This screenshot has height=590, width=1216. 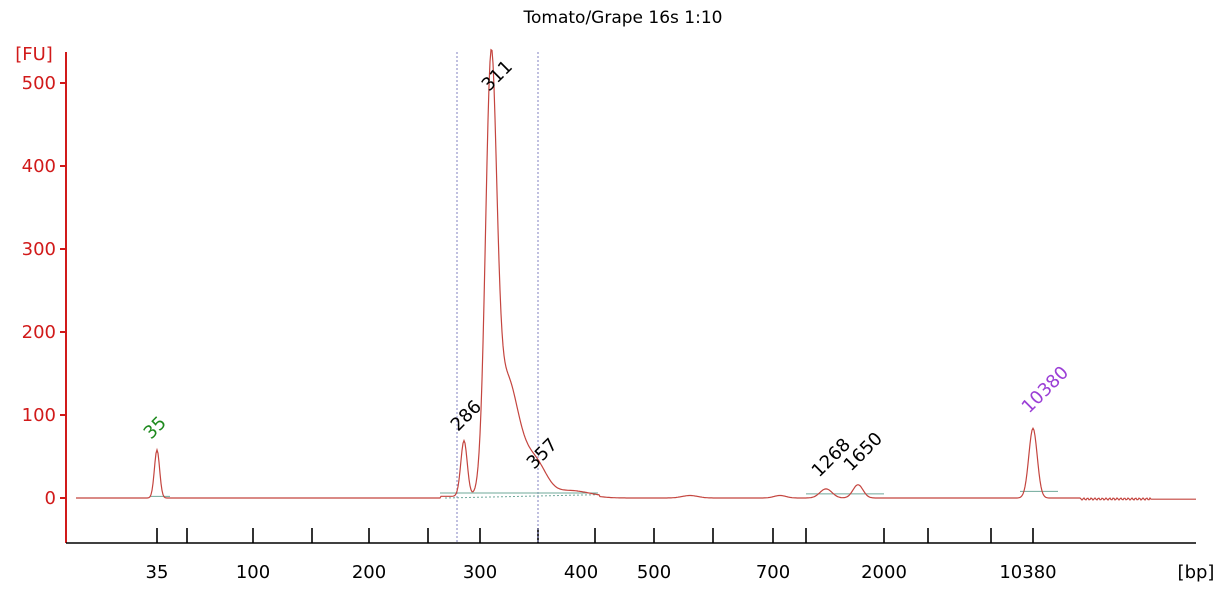 What do you see at coordinates (39, 83) in the screenshot?
I see `y-tick-label: 500` at bounding box center [39, 83].